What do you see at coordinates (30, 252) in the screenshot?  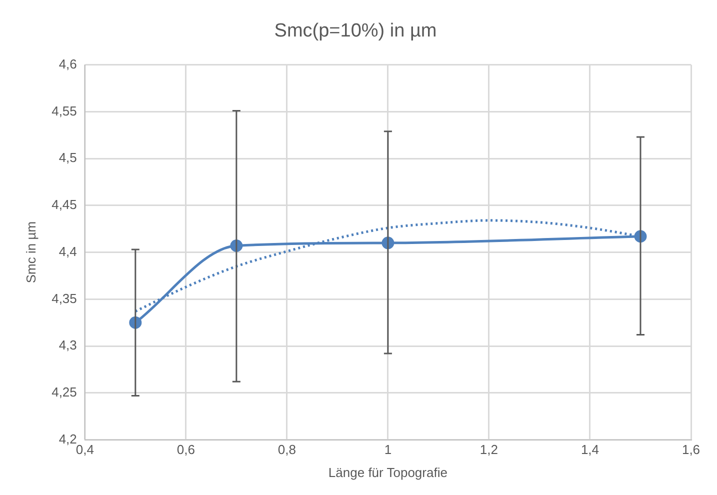 I see `y-axis-title: Smc in µm` at bounding box center [30, 252].